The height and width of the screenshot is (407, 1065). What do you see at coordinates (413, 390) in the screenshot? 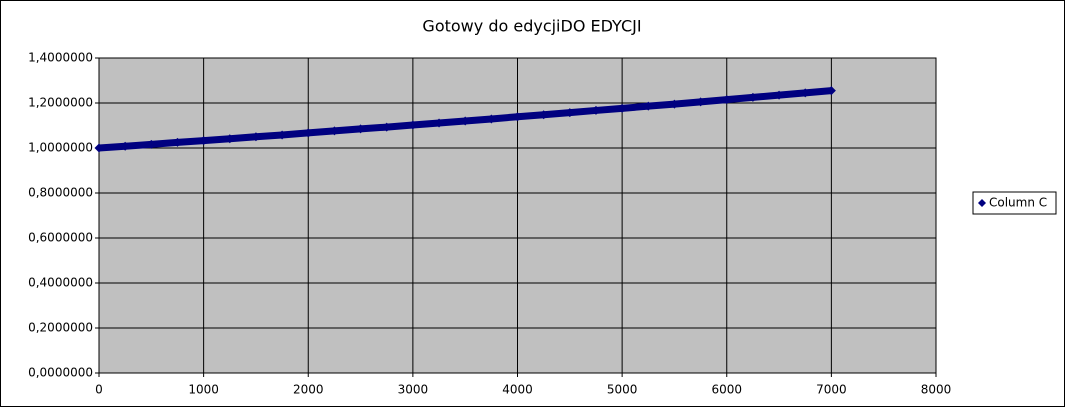
I see `x-tick-label: 3000` at bounding box center [413, 390].